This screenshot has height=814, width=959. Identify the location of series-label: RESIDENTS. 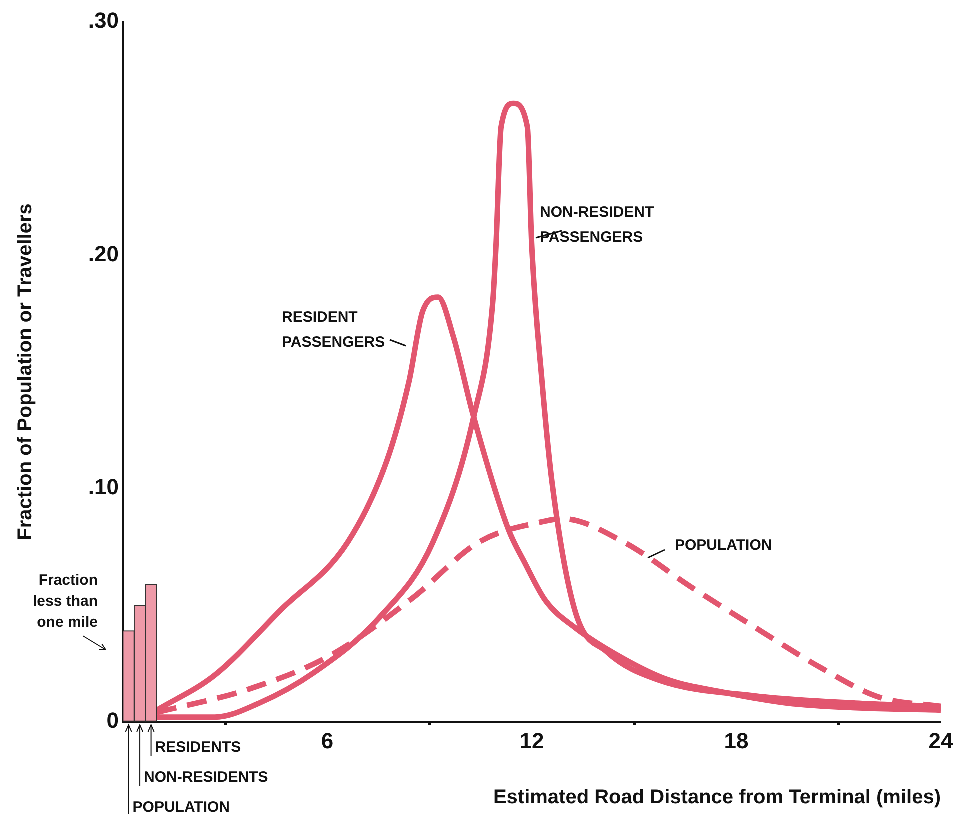
(198, 747).